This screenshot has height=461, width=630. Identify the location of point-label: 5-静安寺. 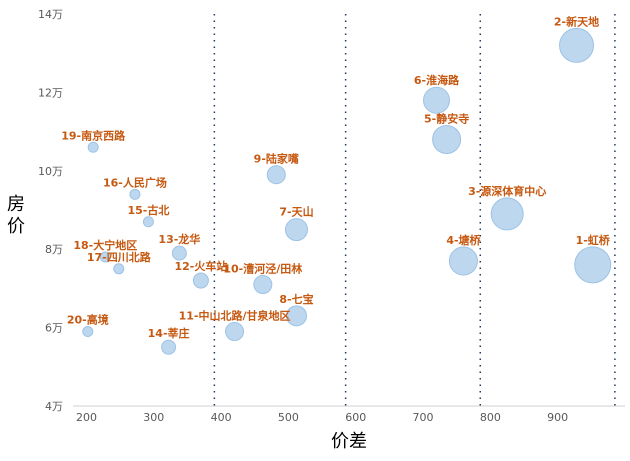
(446, 118).